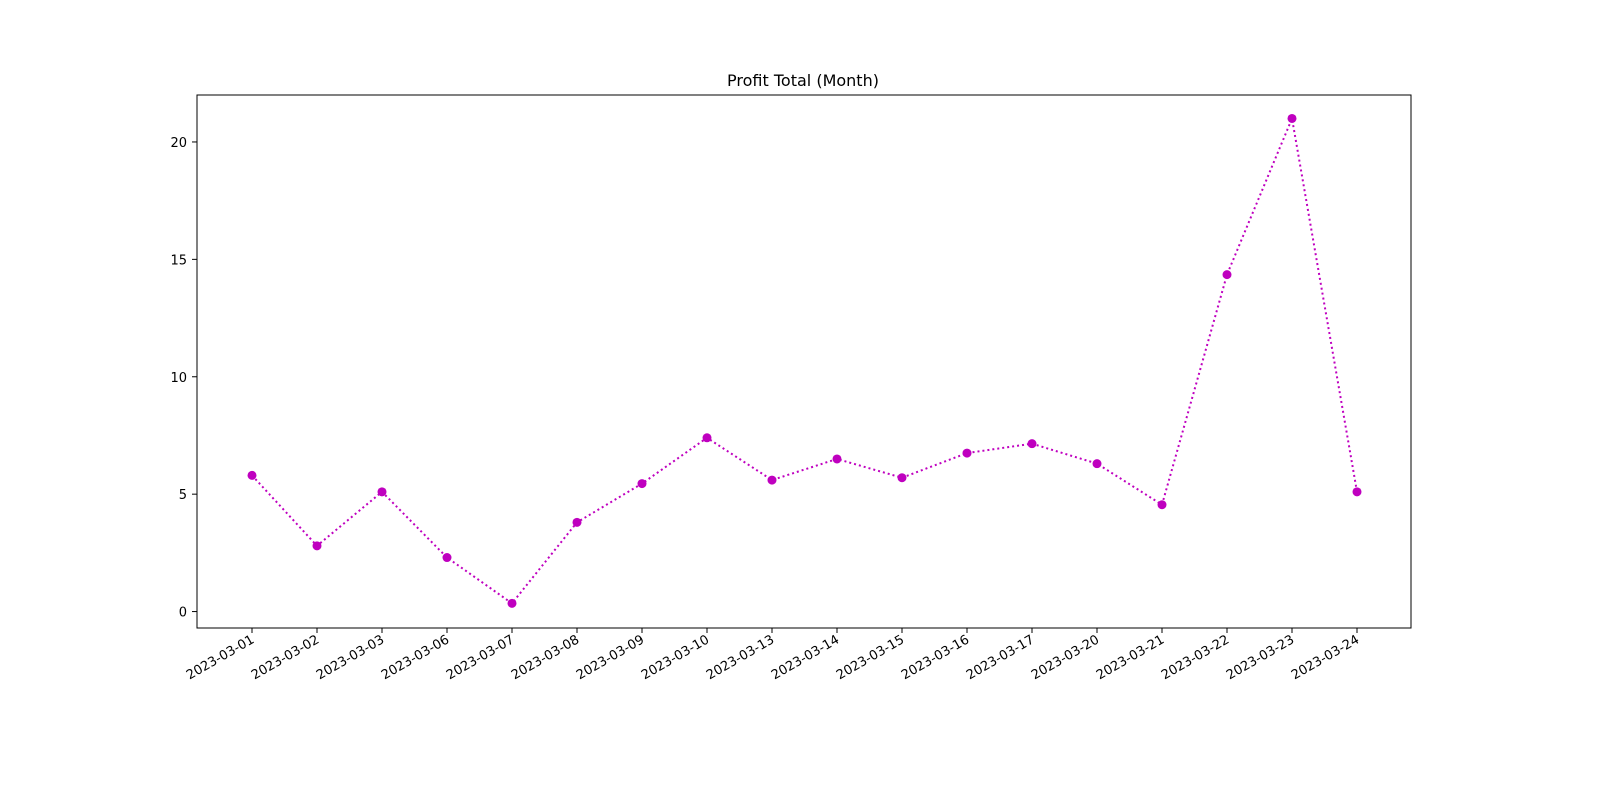 The height and width of the screenshot is (800, 1600). I want to click on x-tick-label: 2023-03-15, so click(870, 657).